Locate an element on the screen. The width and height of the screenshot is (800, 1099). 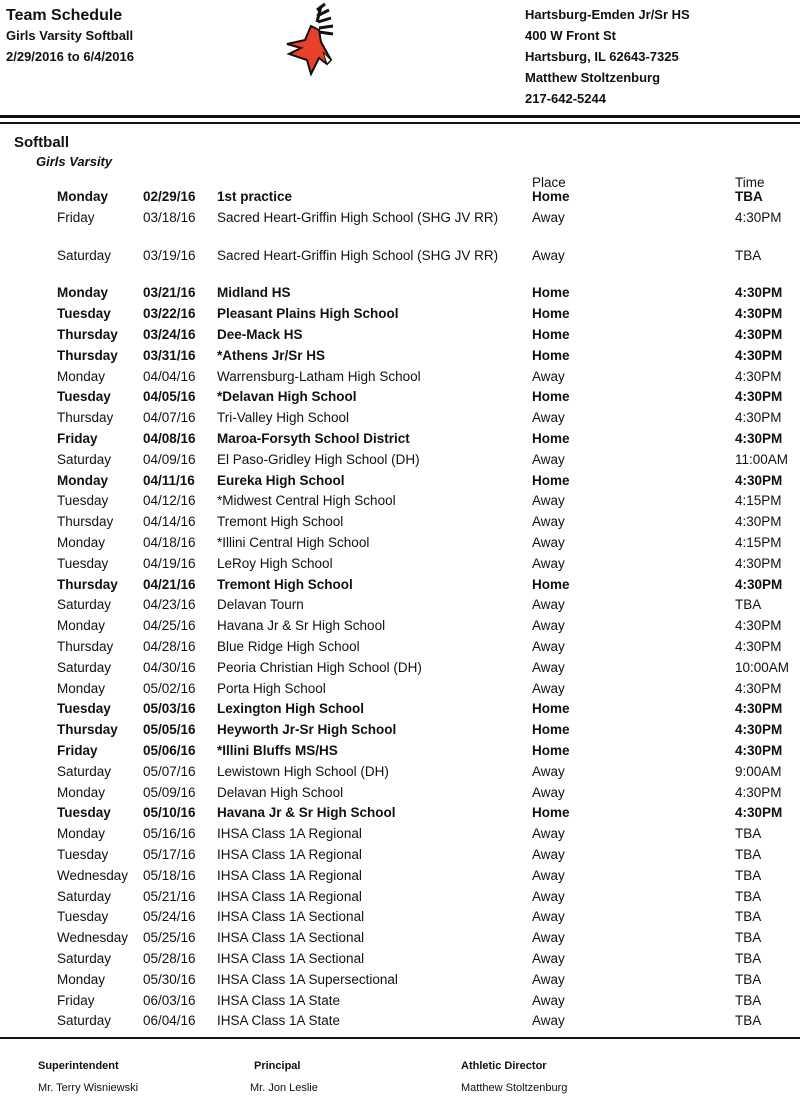
date-cell: 04/07/16 is located at coordinates (169, 418).